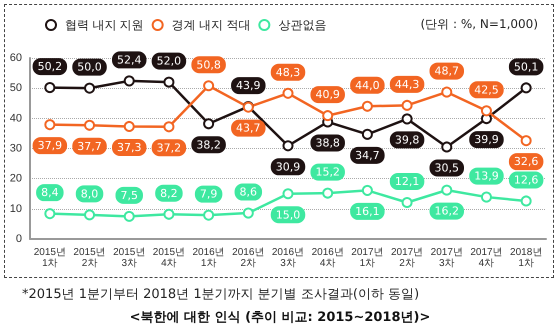 The width and height of the screenshot is (560, 333). Describe the element at coordinates (248, 85) in the screenshot. I see `data-label: 43,9` at that location.